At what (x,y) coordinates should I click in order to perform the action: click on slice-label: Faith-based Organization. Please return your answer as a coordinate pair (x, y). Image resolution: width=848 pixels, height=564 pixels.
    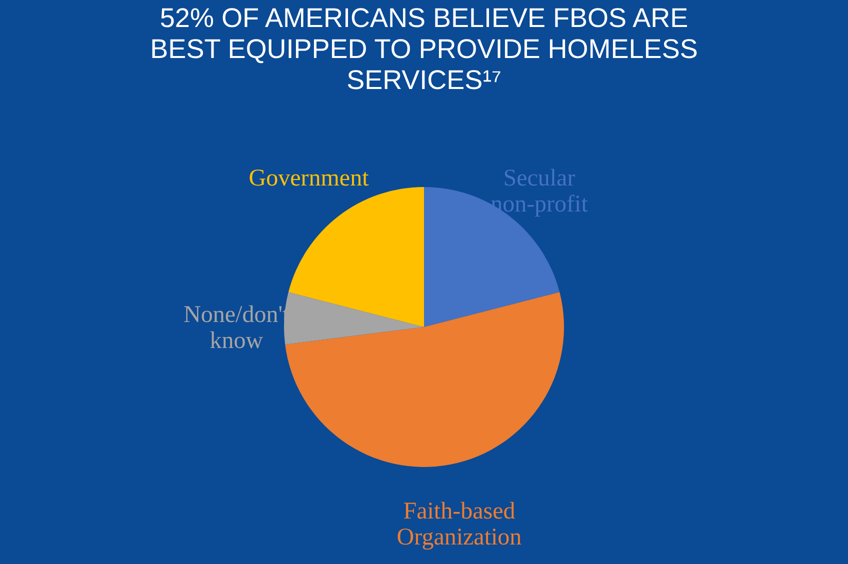
    Looking at the image, I should click on (459, 524).